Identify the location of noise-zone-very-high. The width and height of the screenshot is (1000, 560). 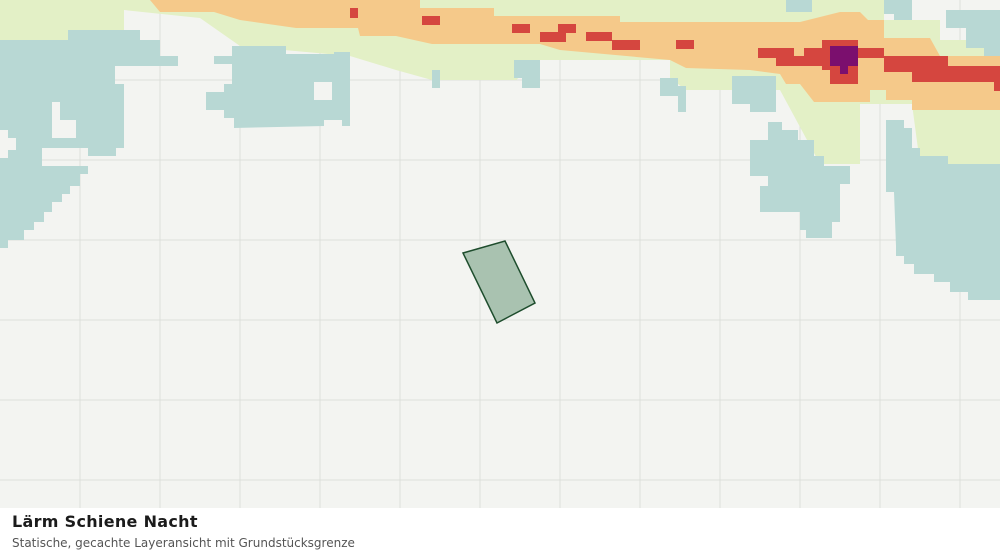
(844, 60).